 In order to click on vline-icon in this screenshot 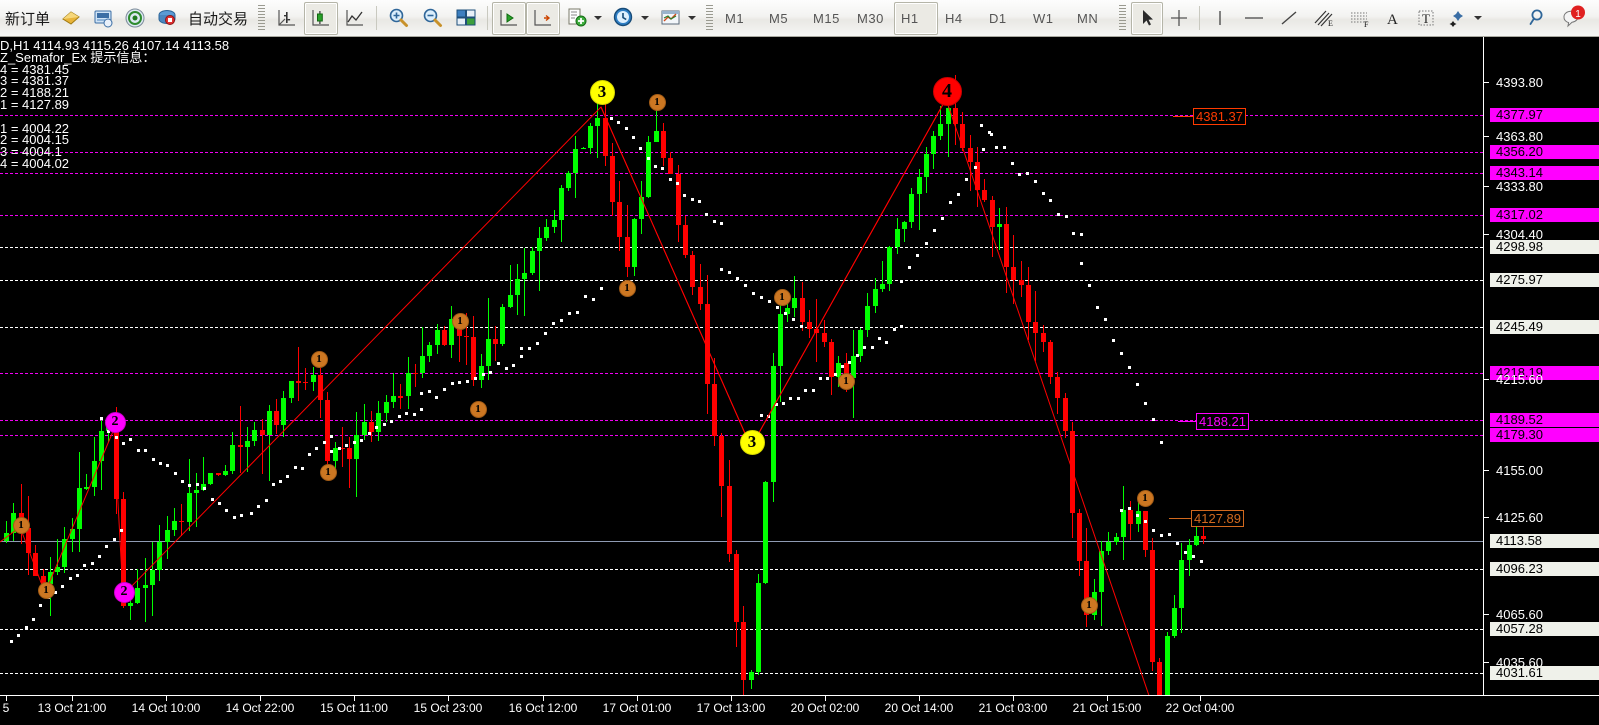, I will do `click(1220, 18)`.